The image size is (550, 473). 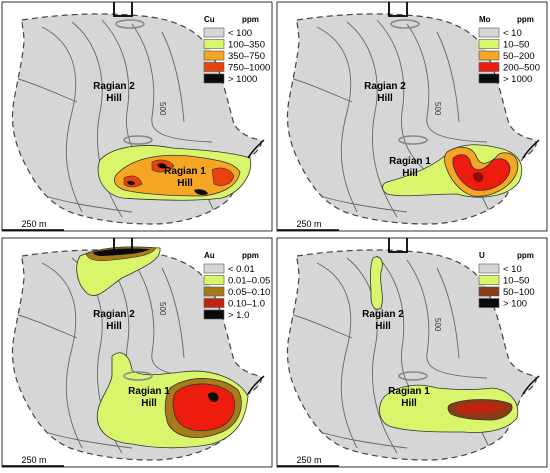 I want to click on legend-element: Mo, so click(x=485, y=19).